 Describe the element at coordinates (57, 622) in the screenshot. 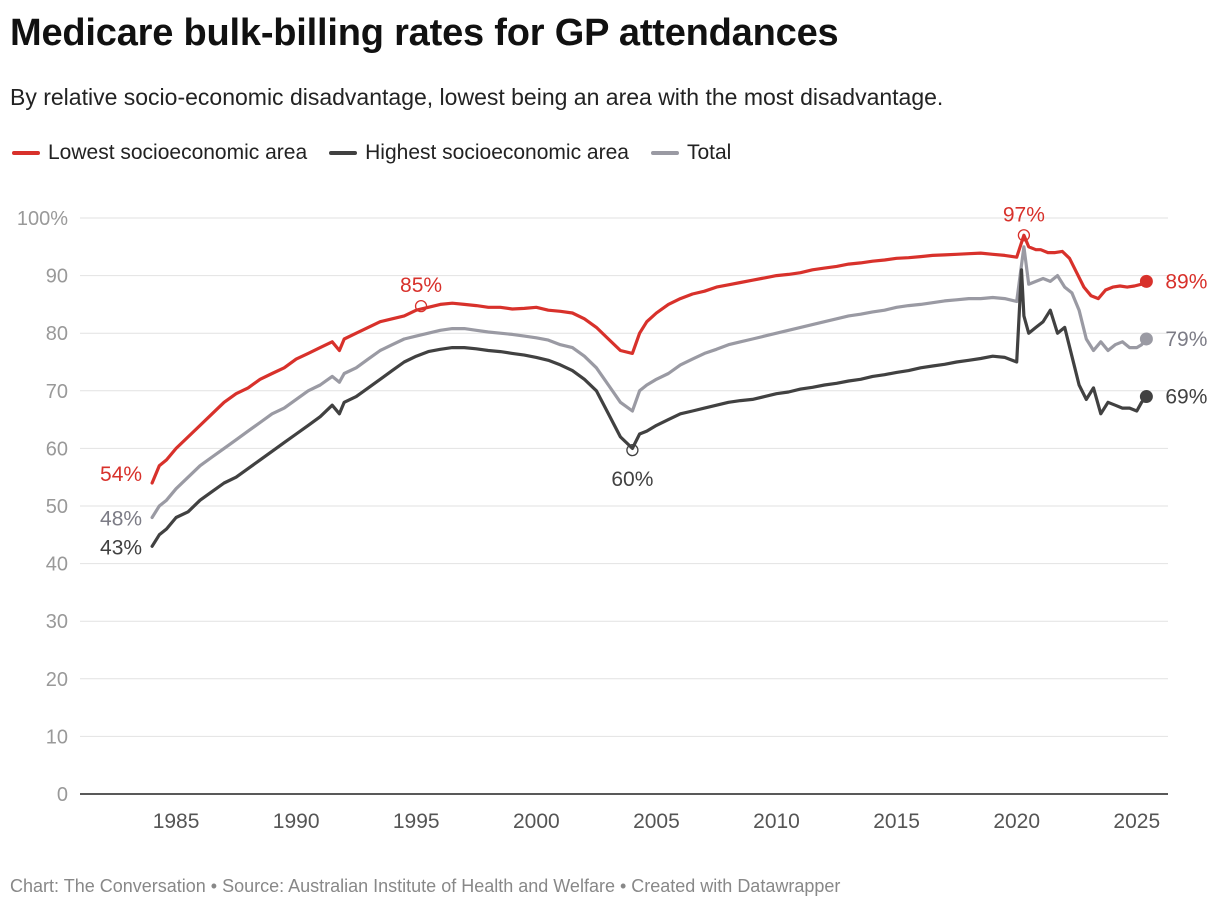

I see `y-tick-label-30: 30` at that location.